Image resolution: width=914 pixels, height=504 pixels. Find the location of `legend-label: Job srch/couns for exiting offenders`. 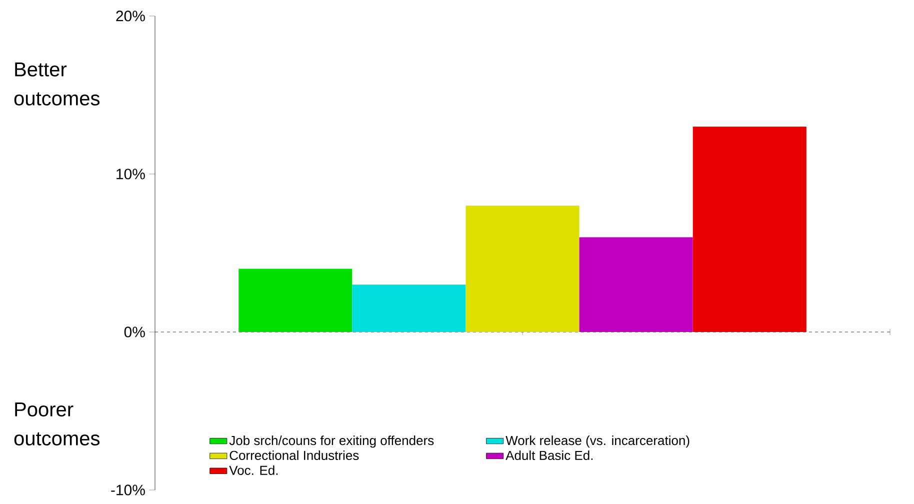

legend-label: Job srch/couns for exiting offenders is located at coordinates (331, 442).